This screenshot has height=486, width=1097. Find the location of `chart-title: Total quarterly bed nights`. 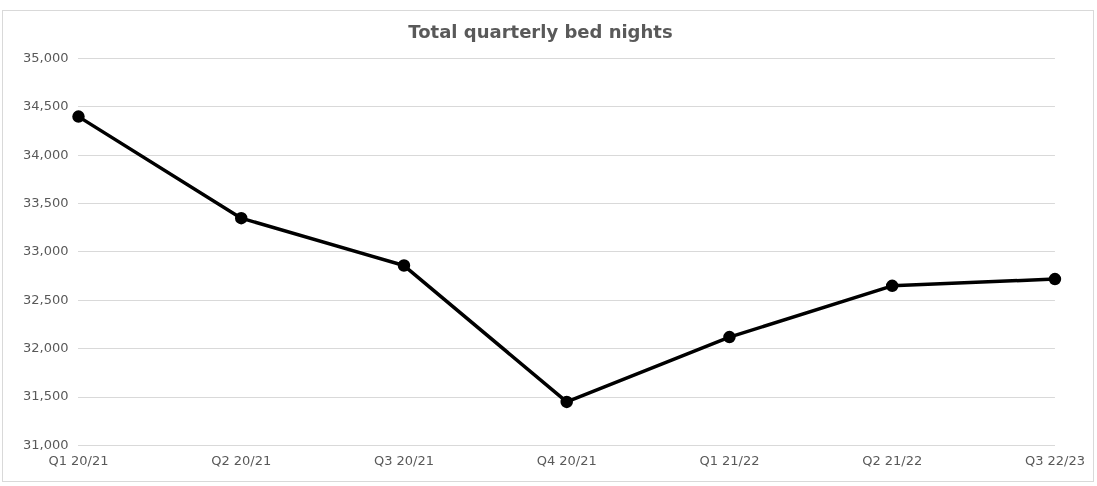

chart-title: Total quarterly bed nights is located at coordinates (540, 32).